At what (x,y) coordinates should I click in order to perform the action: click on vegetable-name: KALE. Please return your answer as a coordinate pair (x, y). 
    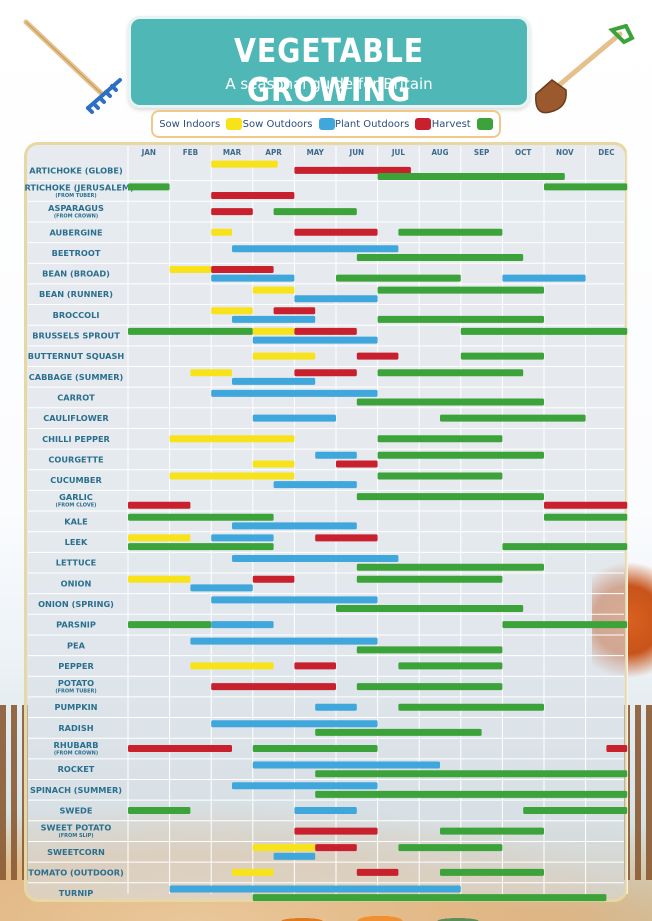
    Looking at the image, I should click on (76, 521).